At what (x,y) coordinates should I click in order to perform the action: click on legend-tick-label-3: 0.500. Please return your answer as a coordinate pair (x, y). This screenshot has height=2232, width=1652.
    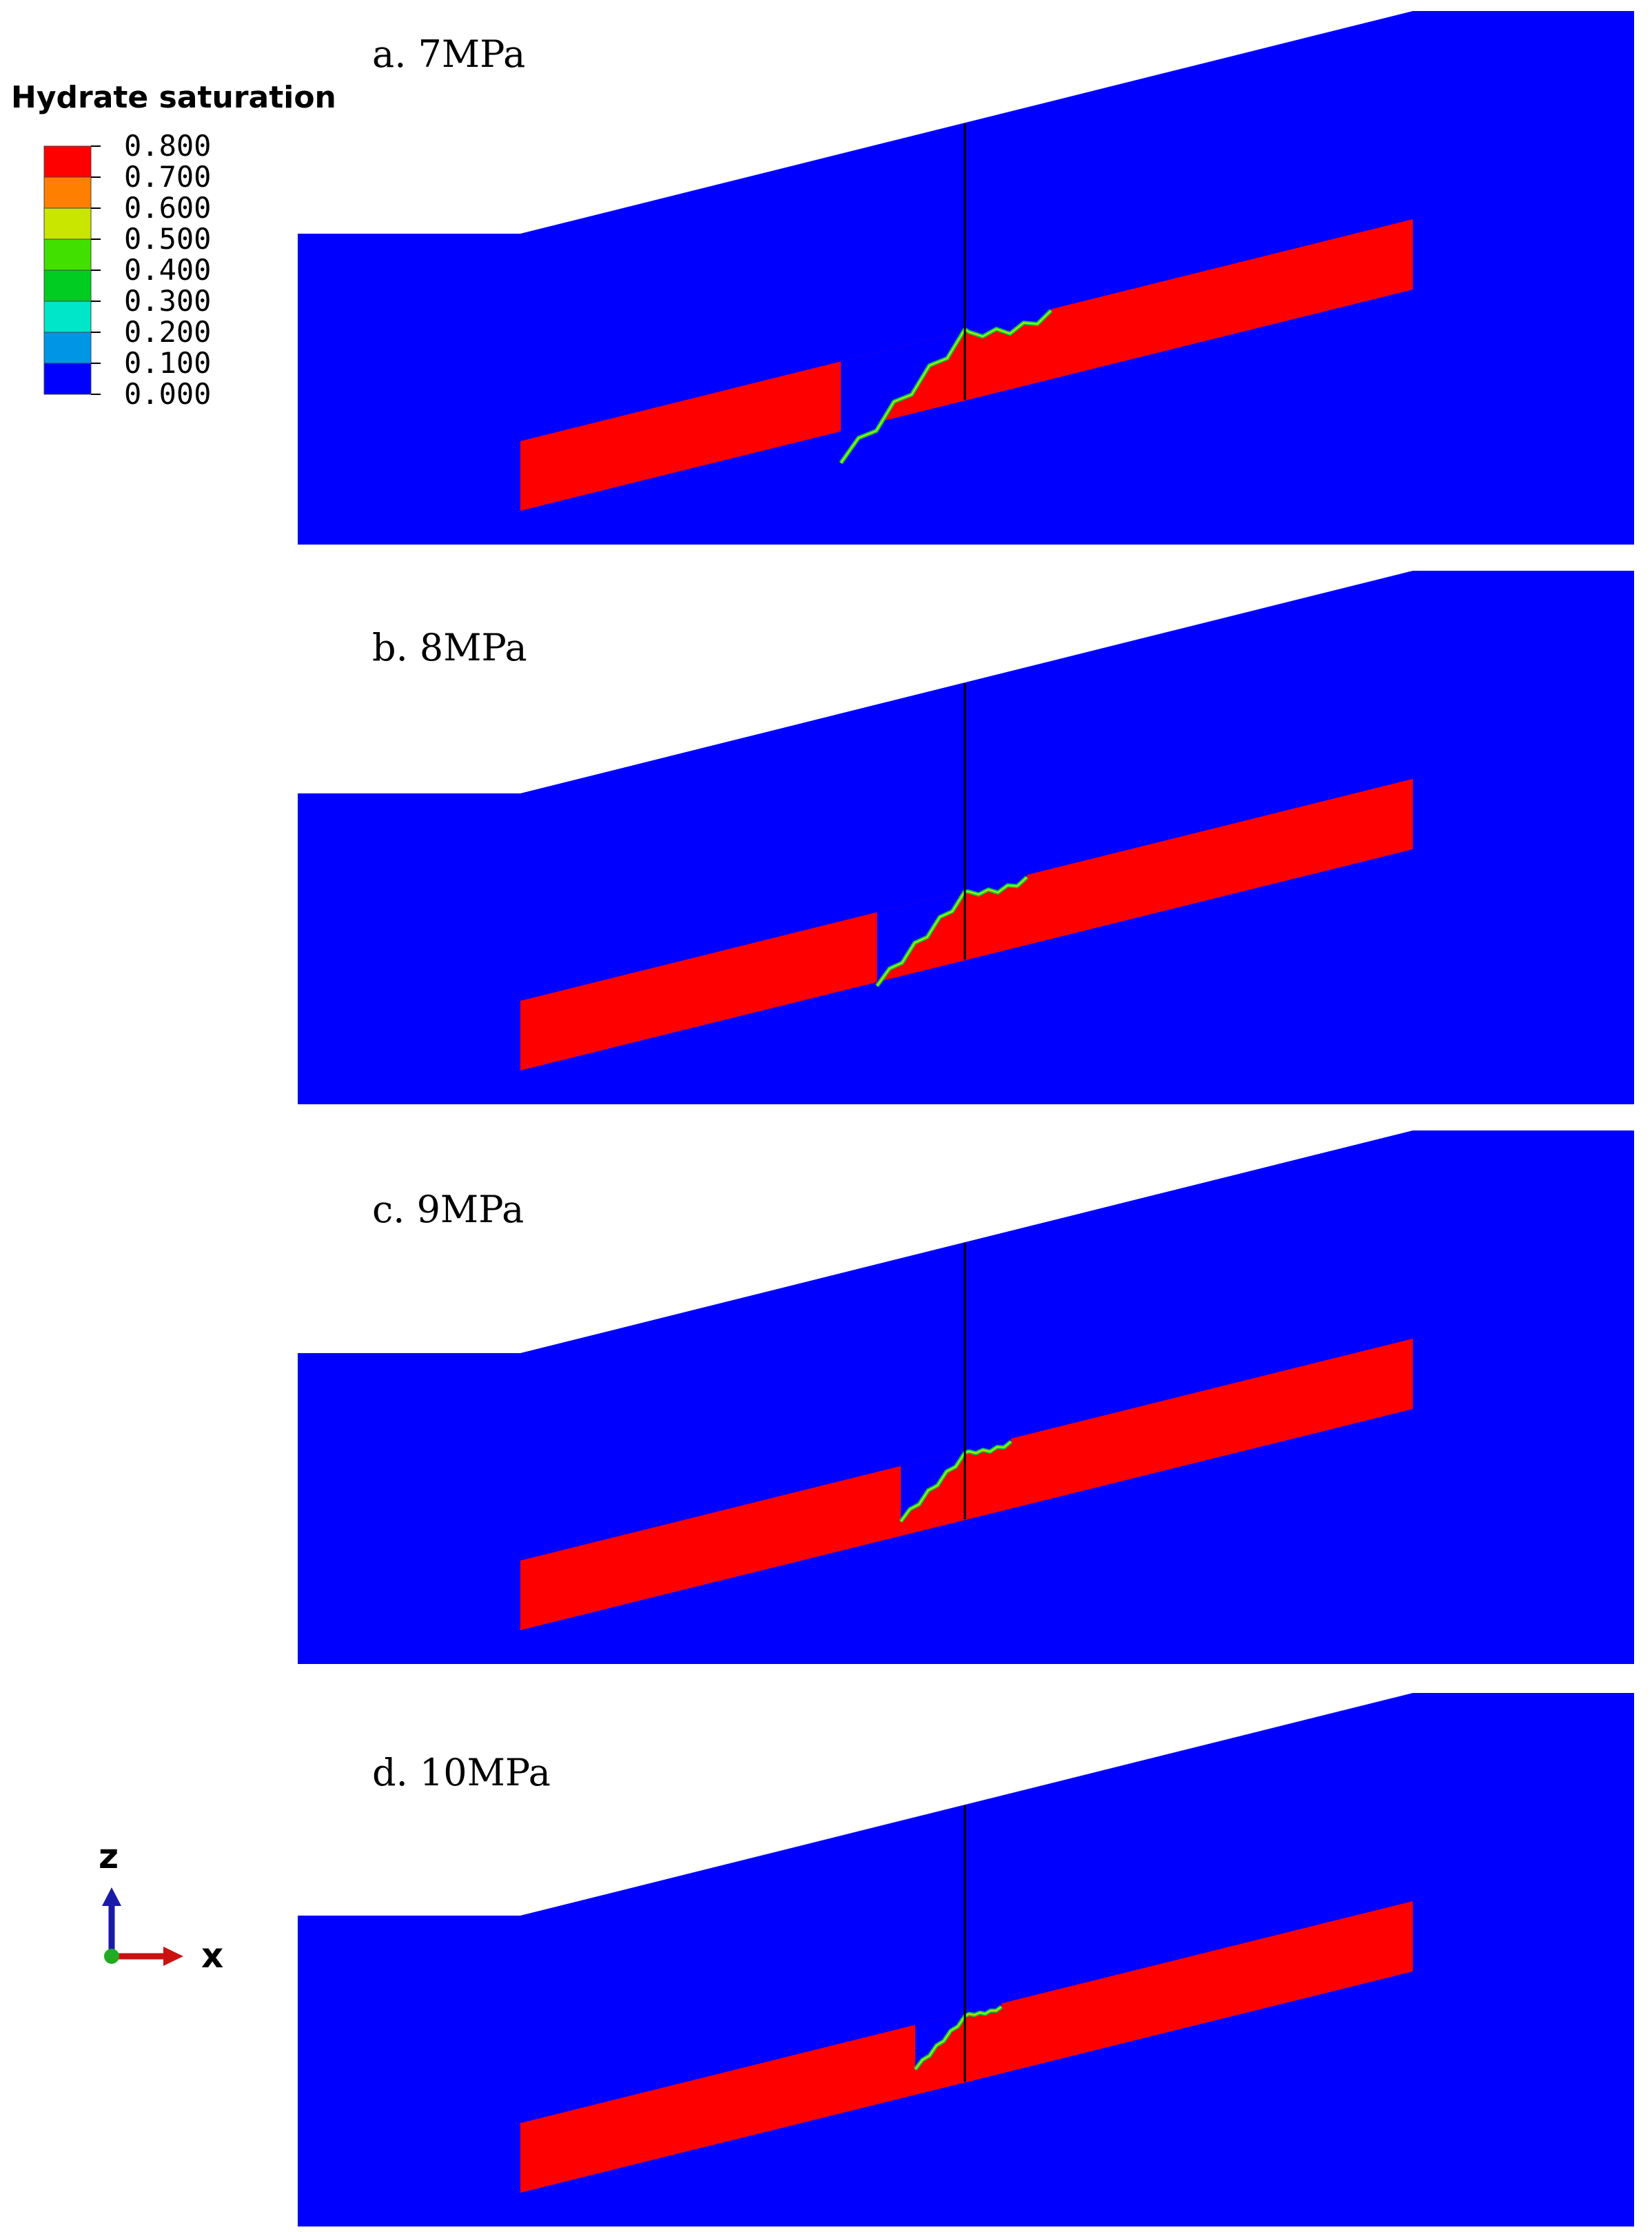
    Looking at the image, I should click on (167, 239).